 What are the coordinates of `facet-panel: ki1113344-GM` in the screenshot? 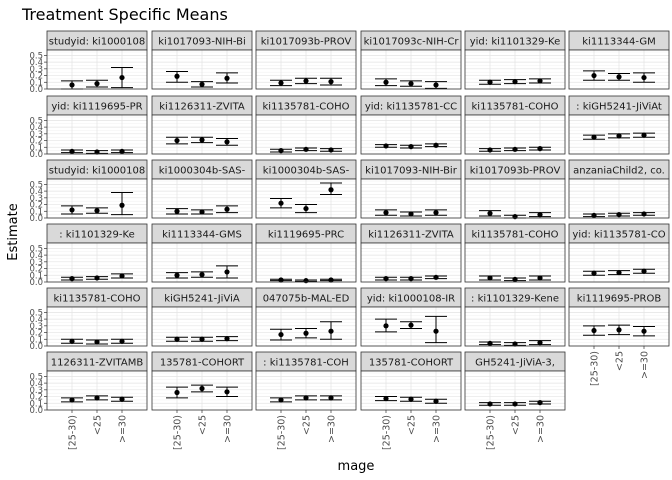 It's located at (619, 60).